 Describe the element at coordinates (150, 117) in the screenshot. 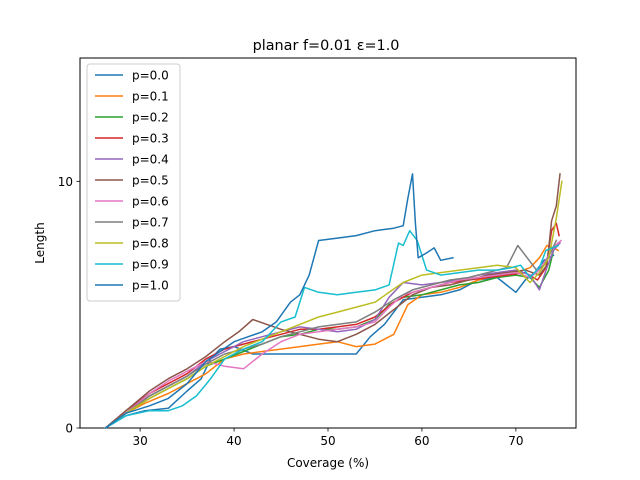

I see `legend-label: p=0.2` at that location.